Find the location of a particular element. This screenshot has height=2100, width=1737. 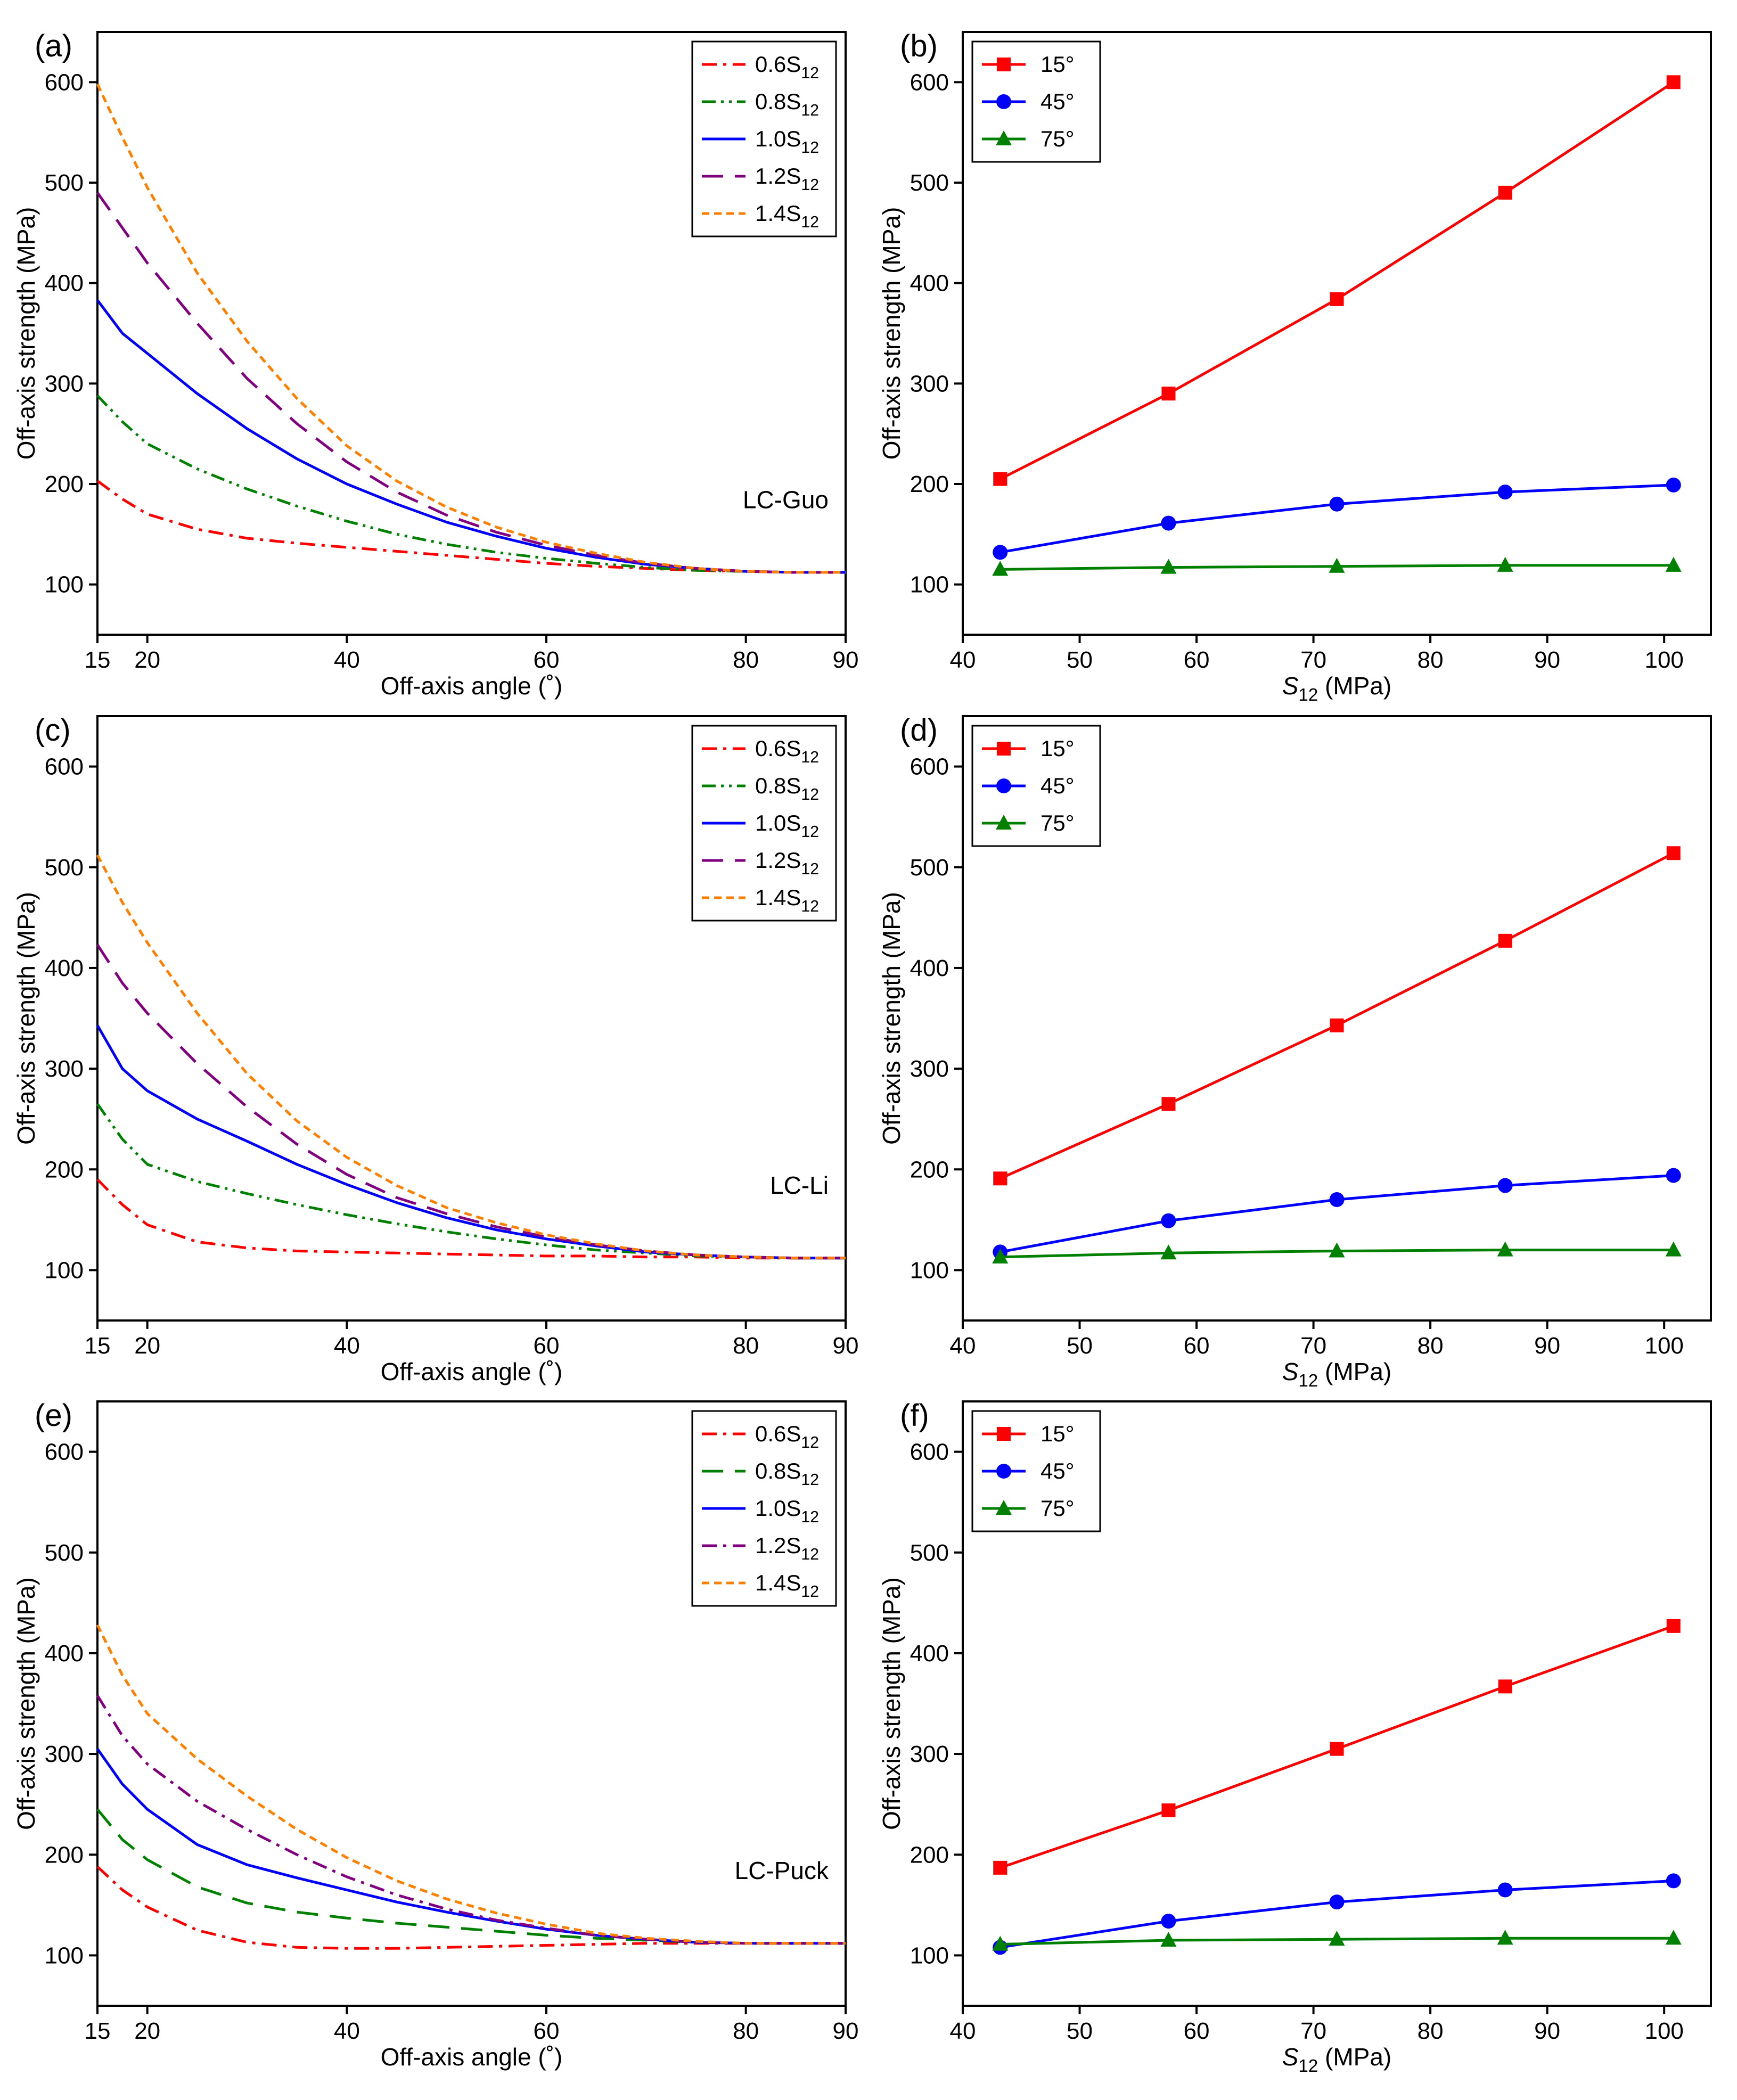

legend-label: 45° is located at coordinates (1057, 101).